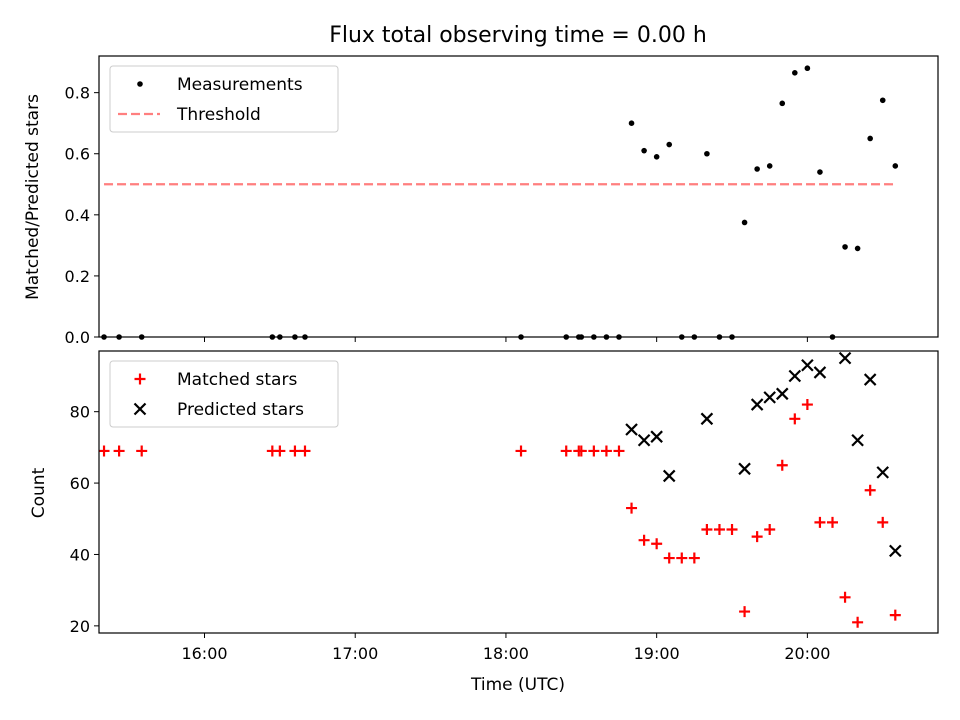  Describe the element at coordinates (80, 412) in the screenshot. I see `bottom-ytick-label: 80` at that location.